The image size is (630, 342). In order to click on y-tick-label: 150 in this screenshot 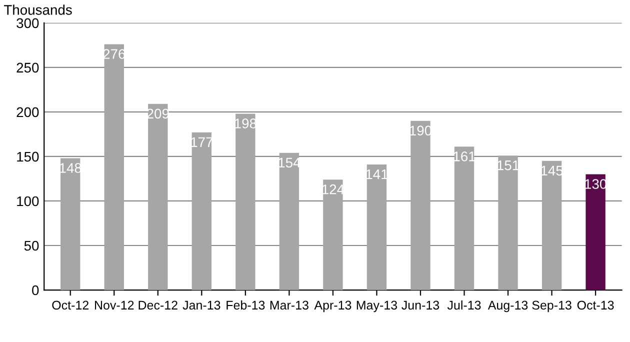, I will do `click(28, 157)`.